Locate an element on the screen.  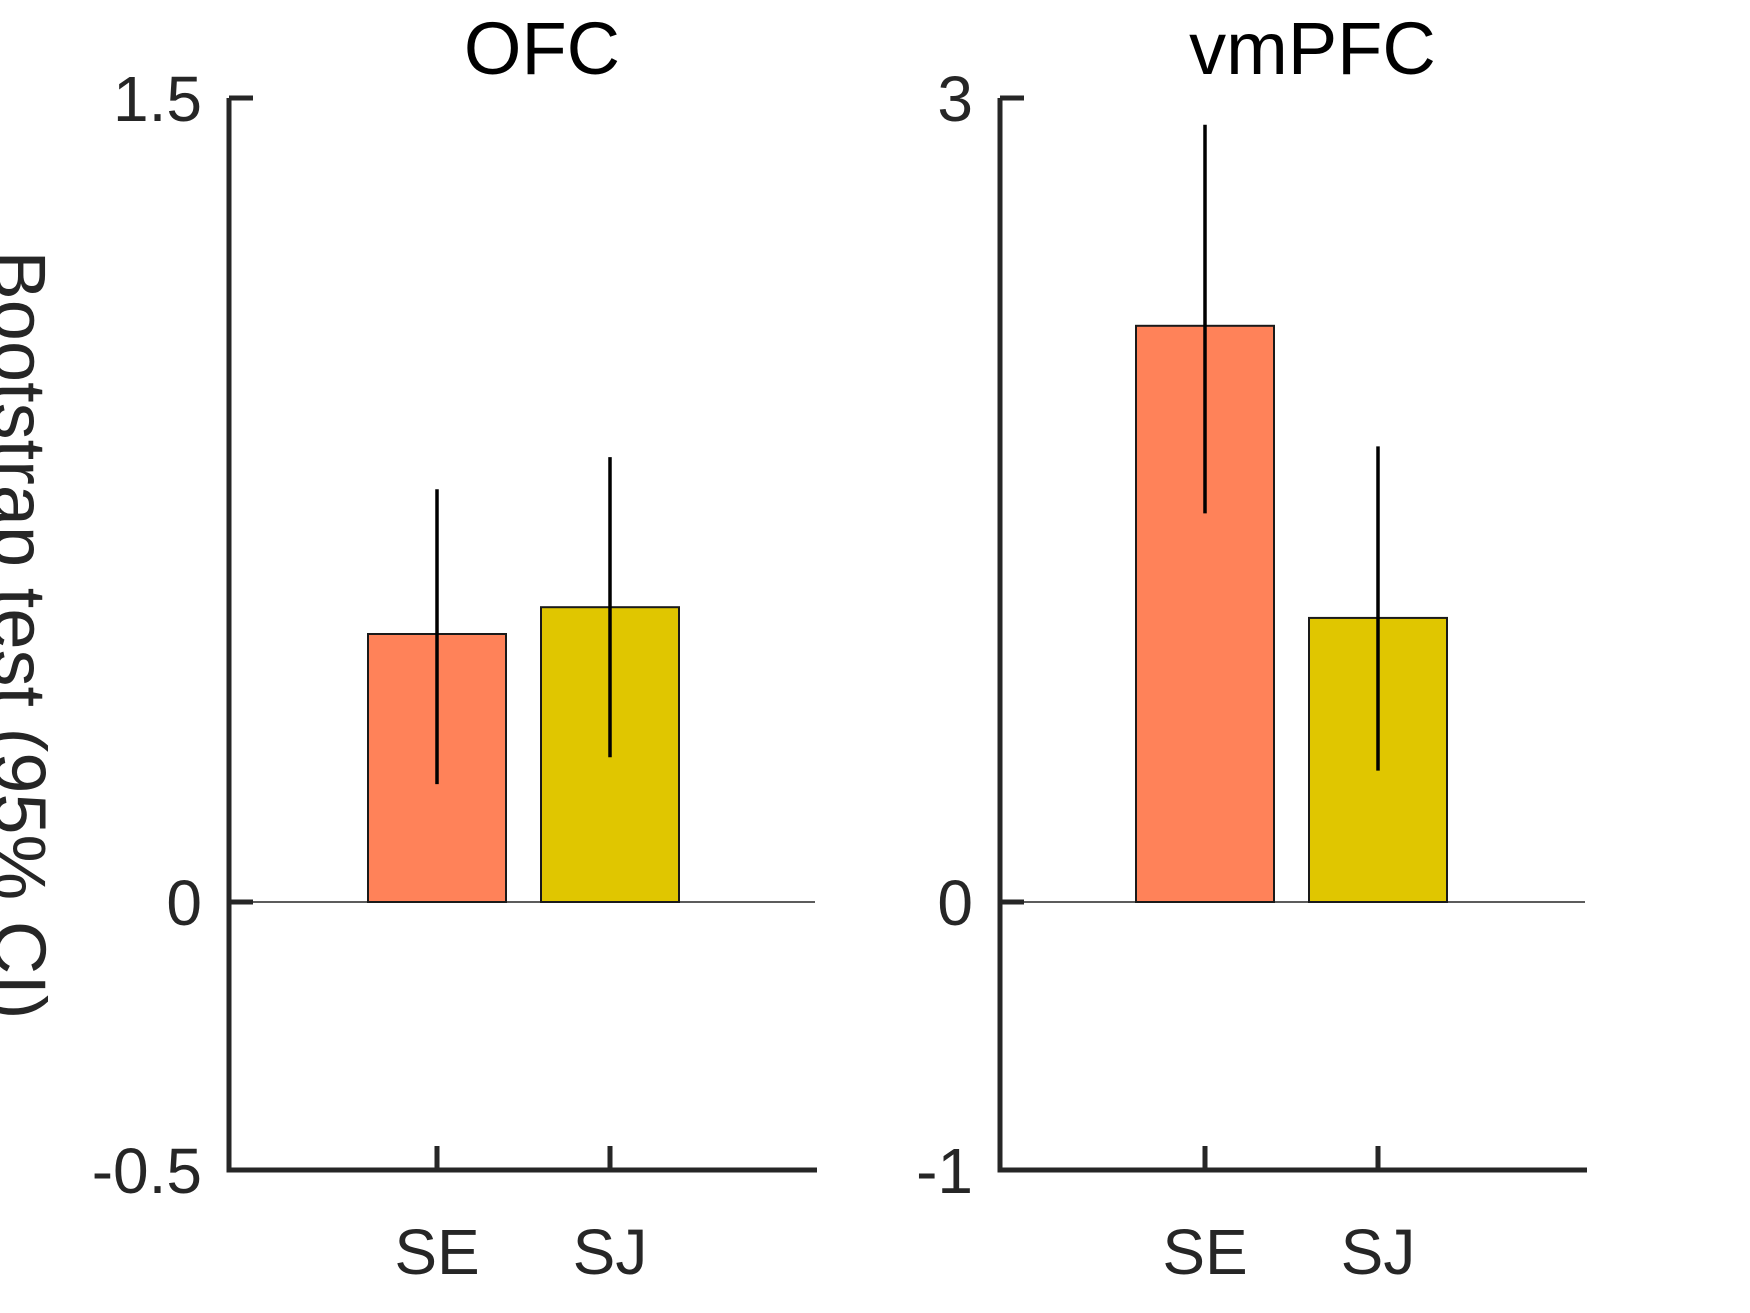
y-tick-label-vmpfc-1: 0 is located at coordinates (955, 903).